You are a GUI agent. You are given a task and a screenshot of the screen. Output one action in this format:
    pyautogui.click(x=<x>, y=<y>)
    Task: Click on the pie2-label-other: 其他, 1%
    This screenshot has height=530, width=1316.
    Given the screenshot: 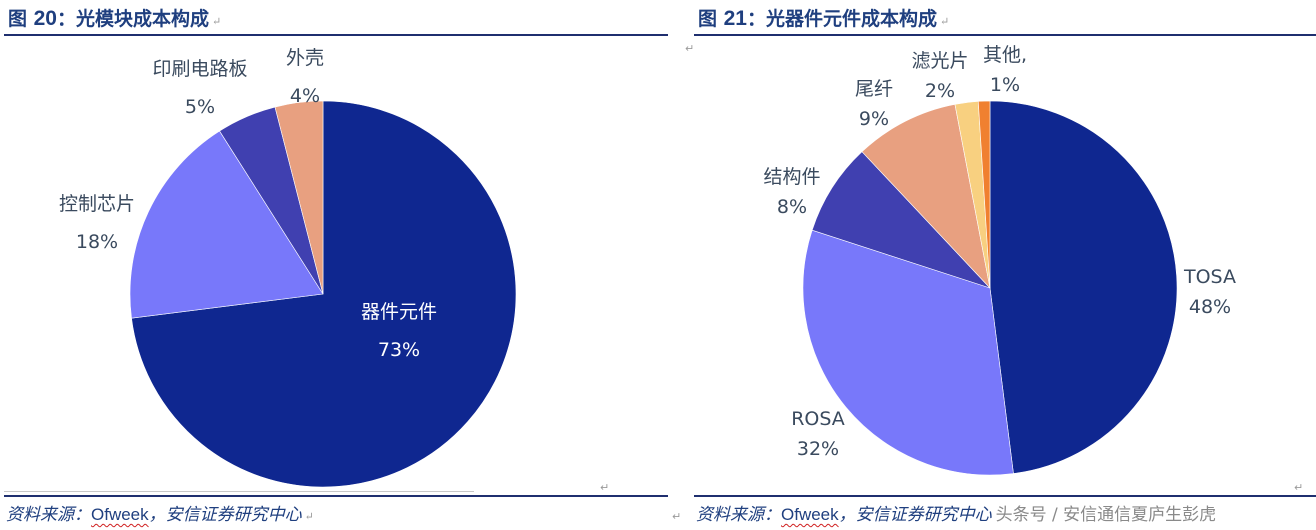 What is the action you would take?
    pyautogui.click(x=1005, y=70)
    